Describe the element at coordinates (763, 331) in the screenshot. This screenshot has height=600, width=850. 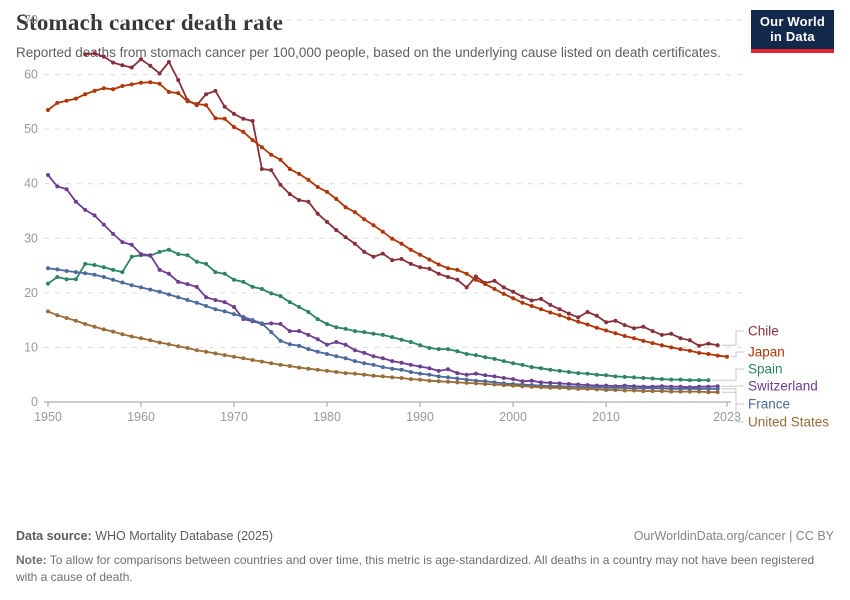
I see `series-label-chile: Chile` at that location.